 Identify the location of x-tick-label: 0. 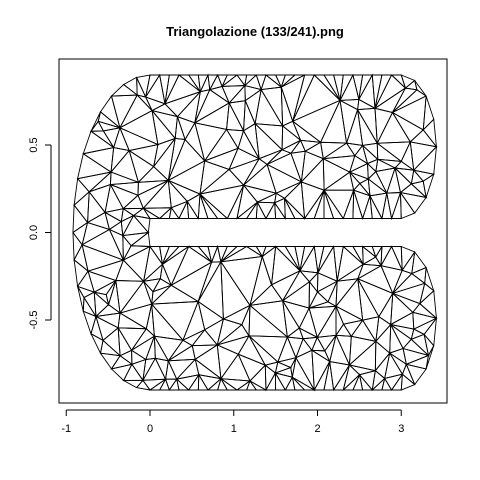
(150, 429).